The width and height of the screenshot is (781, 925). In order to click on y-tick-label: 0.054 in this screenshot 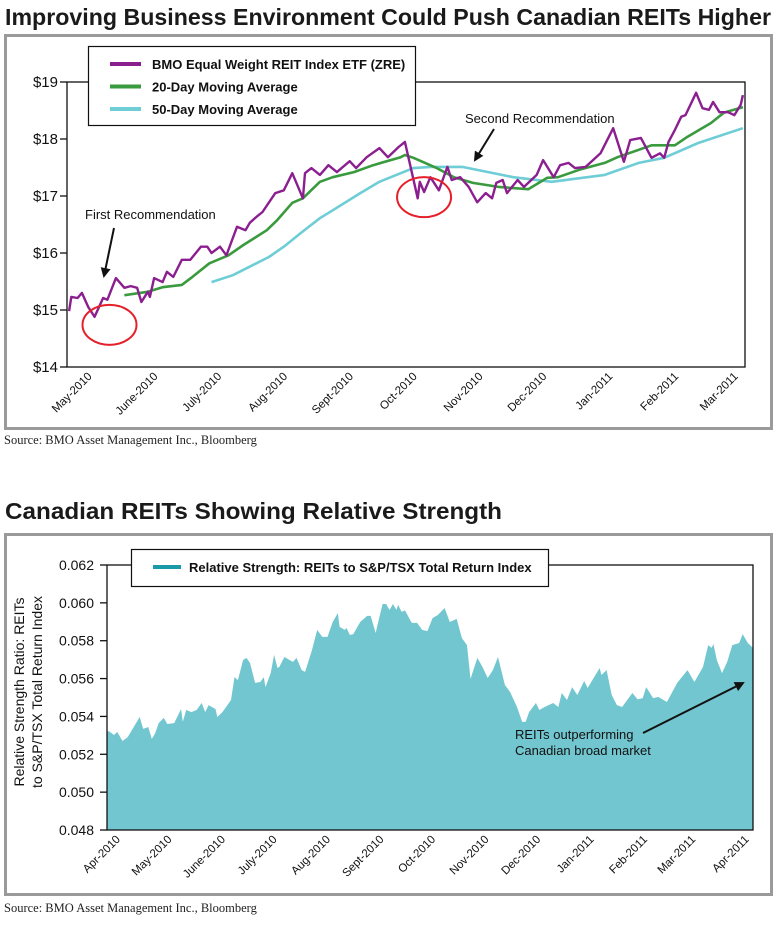, I will do `click(76, 716)`.